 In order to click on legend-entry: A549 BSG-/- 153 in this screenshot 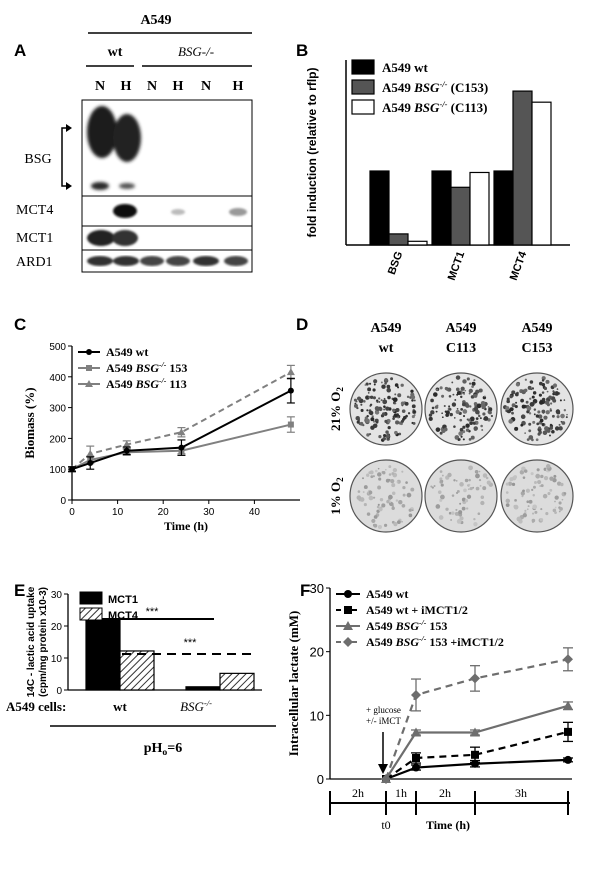, I will do `click(146, 367)`.